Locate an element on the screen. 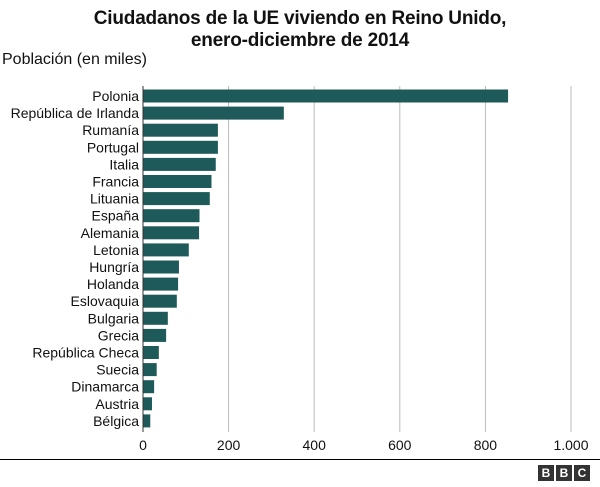 Image resolution: width=600 pixels, height=487 pixels. bbc-logo-letter: C is located at coordinates (582, 473).